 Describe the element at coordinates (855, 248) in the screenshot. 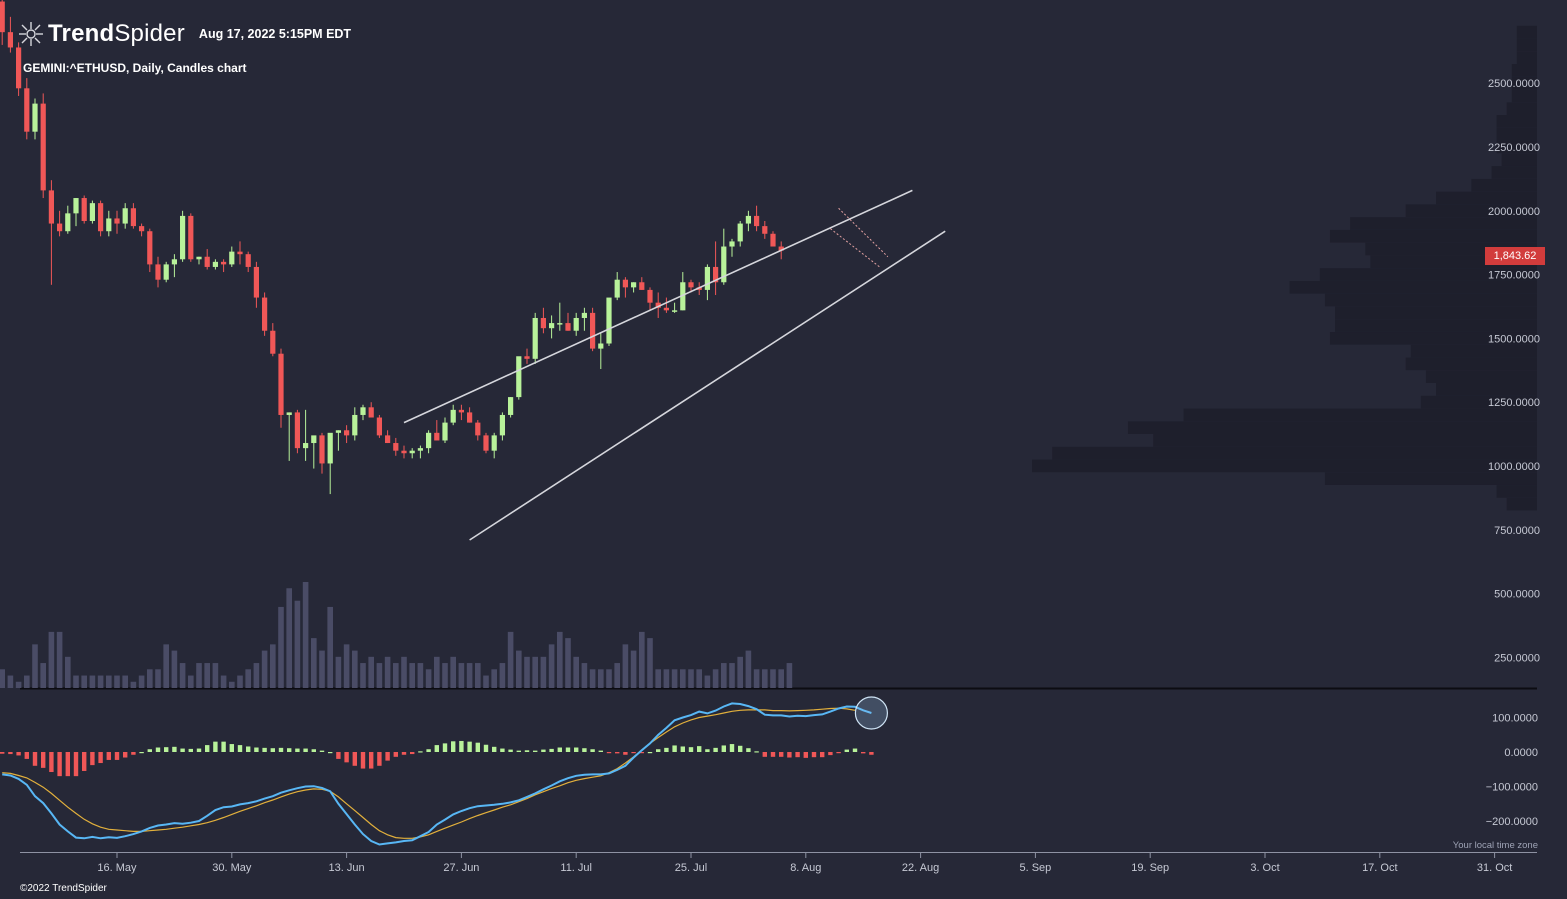

I see `pullback-channel-lower` at that location.